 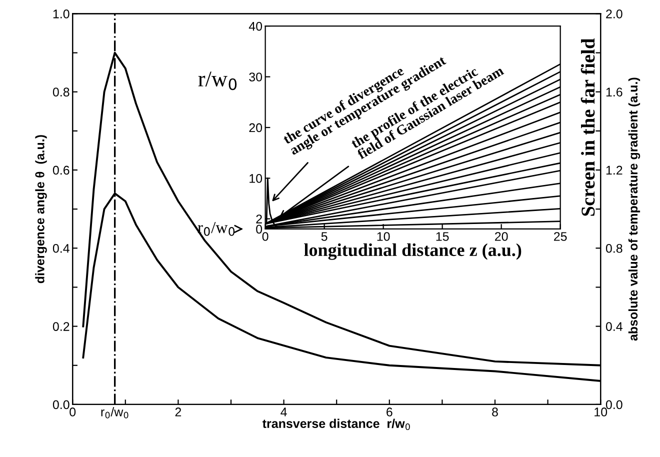 What do you see at coordinates (259, 219) in the screenshot?
I see `y-tick-label: 2` at bounding box center [259, 219].